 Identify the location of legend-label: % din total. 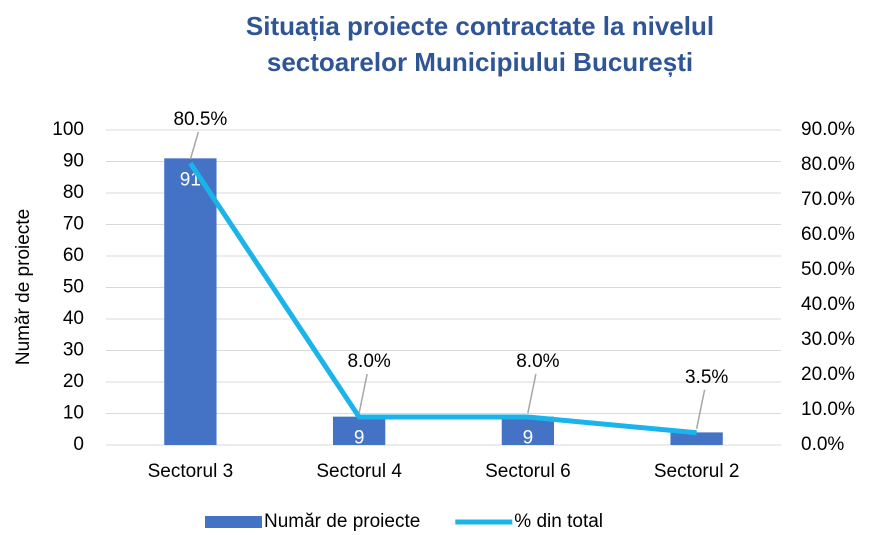
(558, 521).